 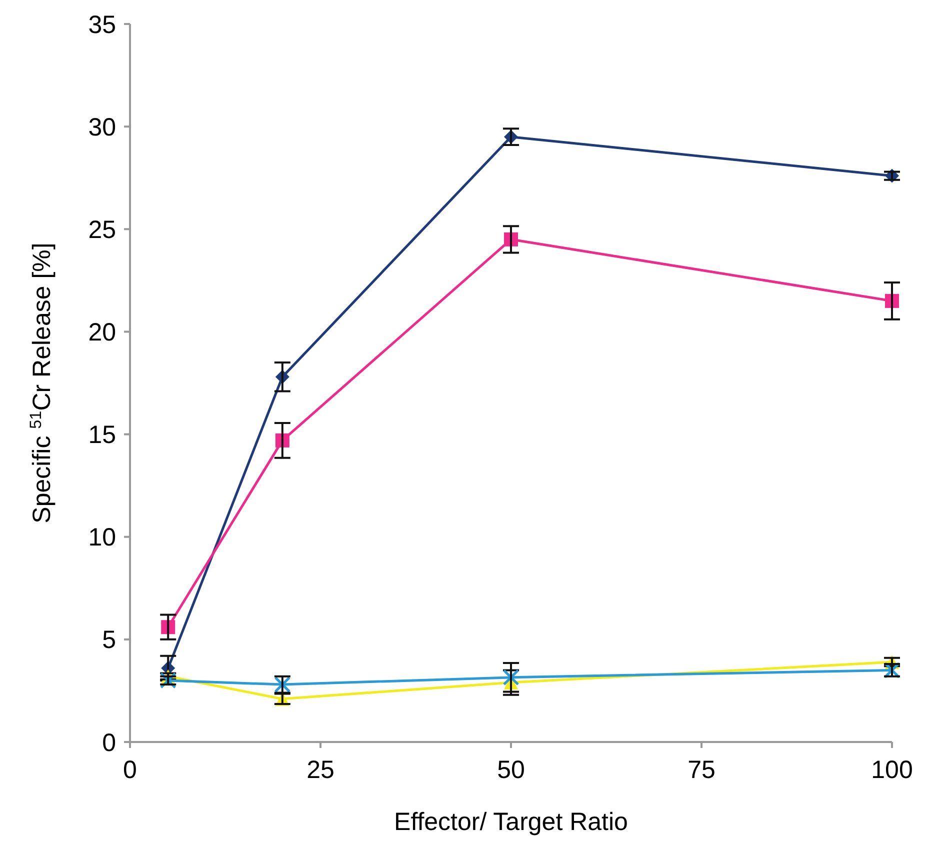 I want to click on y-tick-label: 0, so click(x=109, y=742).